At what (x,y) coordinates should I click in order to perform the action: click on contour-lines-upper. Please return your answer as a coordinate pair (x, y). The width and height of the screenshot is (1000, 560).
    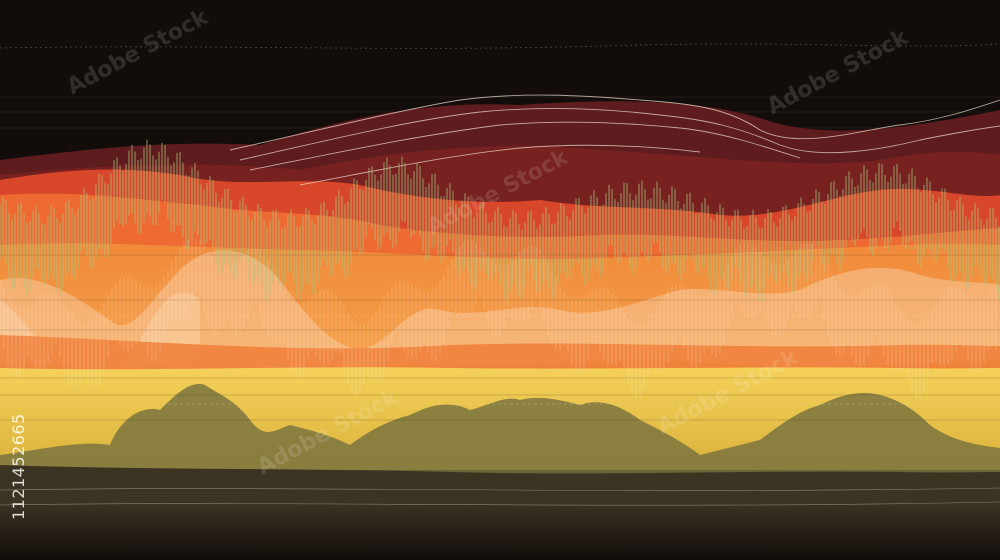
    Looking at the image, I should click on (614, 140).